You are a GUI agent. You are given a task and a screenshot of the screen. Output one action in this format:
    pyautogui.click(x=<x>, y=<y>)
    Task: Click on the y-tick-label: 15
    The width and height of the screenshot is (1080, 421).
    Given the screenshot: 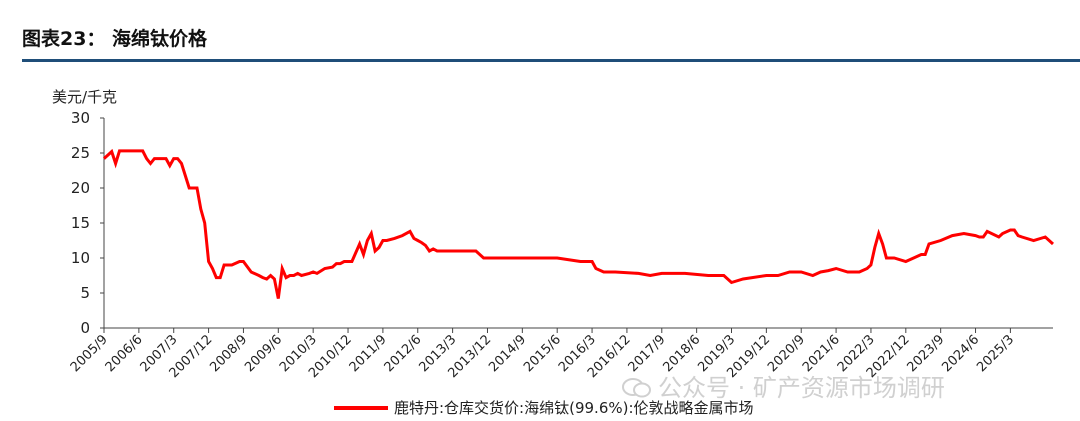 What is the action you would take?
    pyautogui.click(x=80, y=223)
    